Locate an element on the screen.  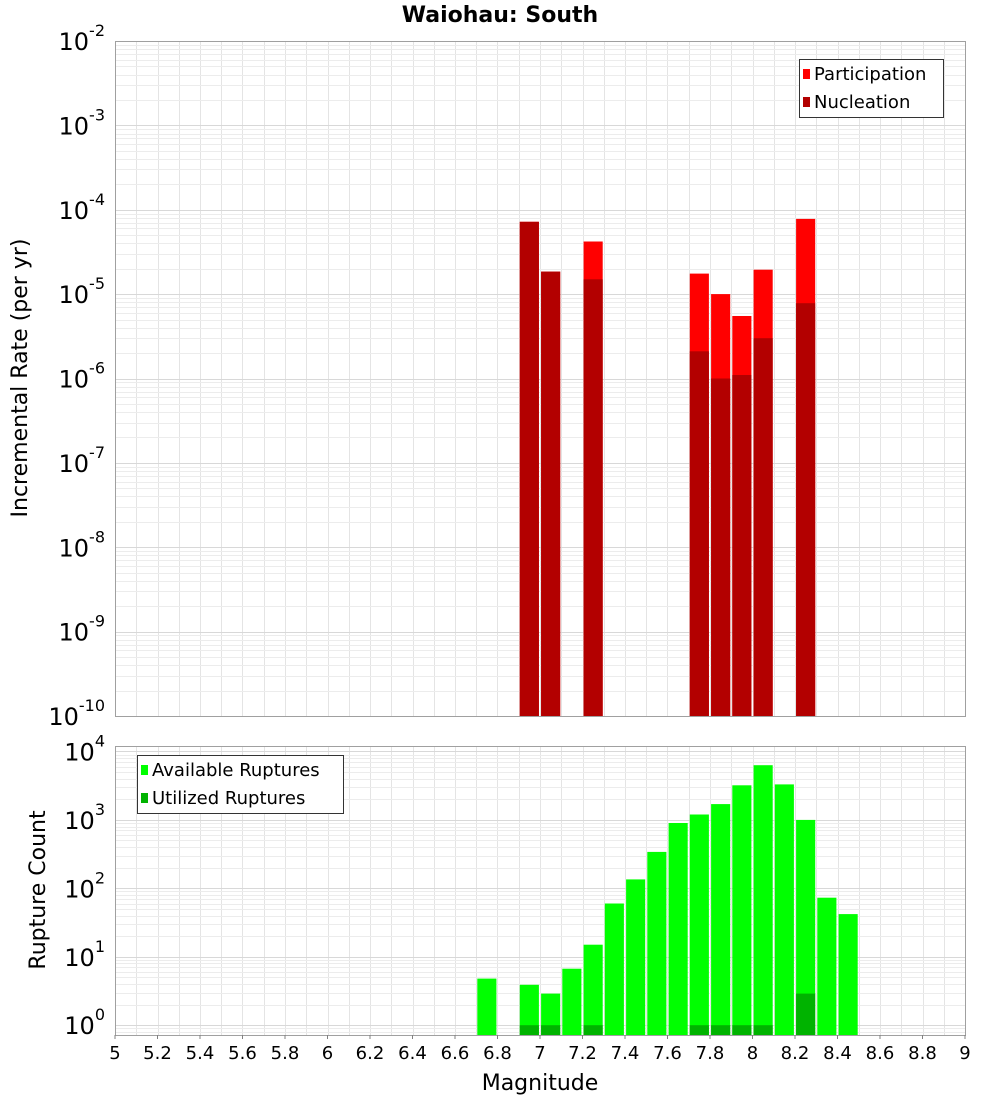
y-tick-label-0: 10⁻⁶ is located at coordinates (82, 376).